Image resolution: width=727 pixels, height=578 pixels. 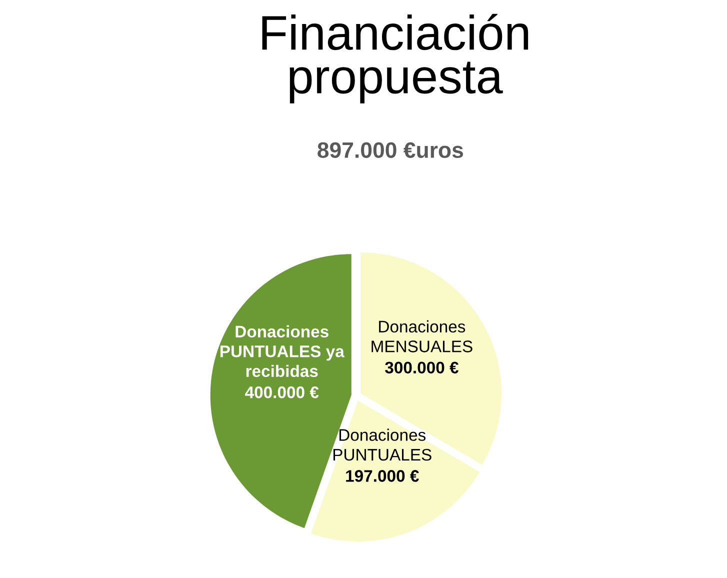 I want to click on slice-label: Donaciones PUNTUALES ya recibidas, so click(x=282, y=351).